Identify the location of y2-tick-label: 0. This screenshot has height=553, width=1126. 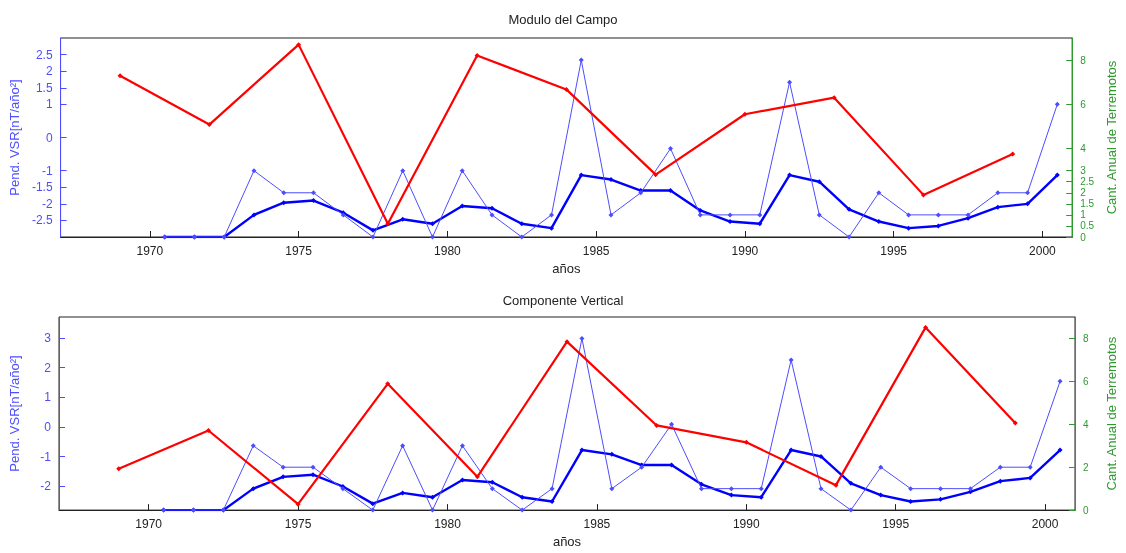
(1083, 237).